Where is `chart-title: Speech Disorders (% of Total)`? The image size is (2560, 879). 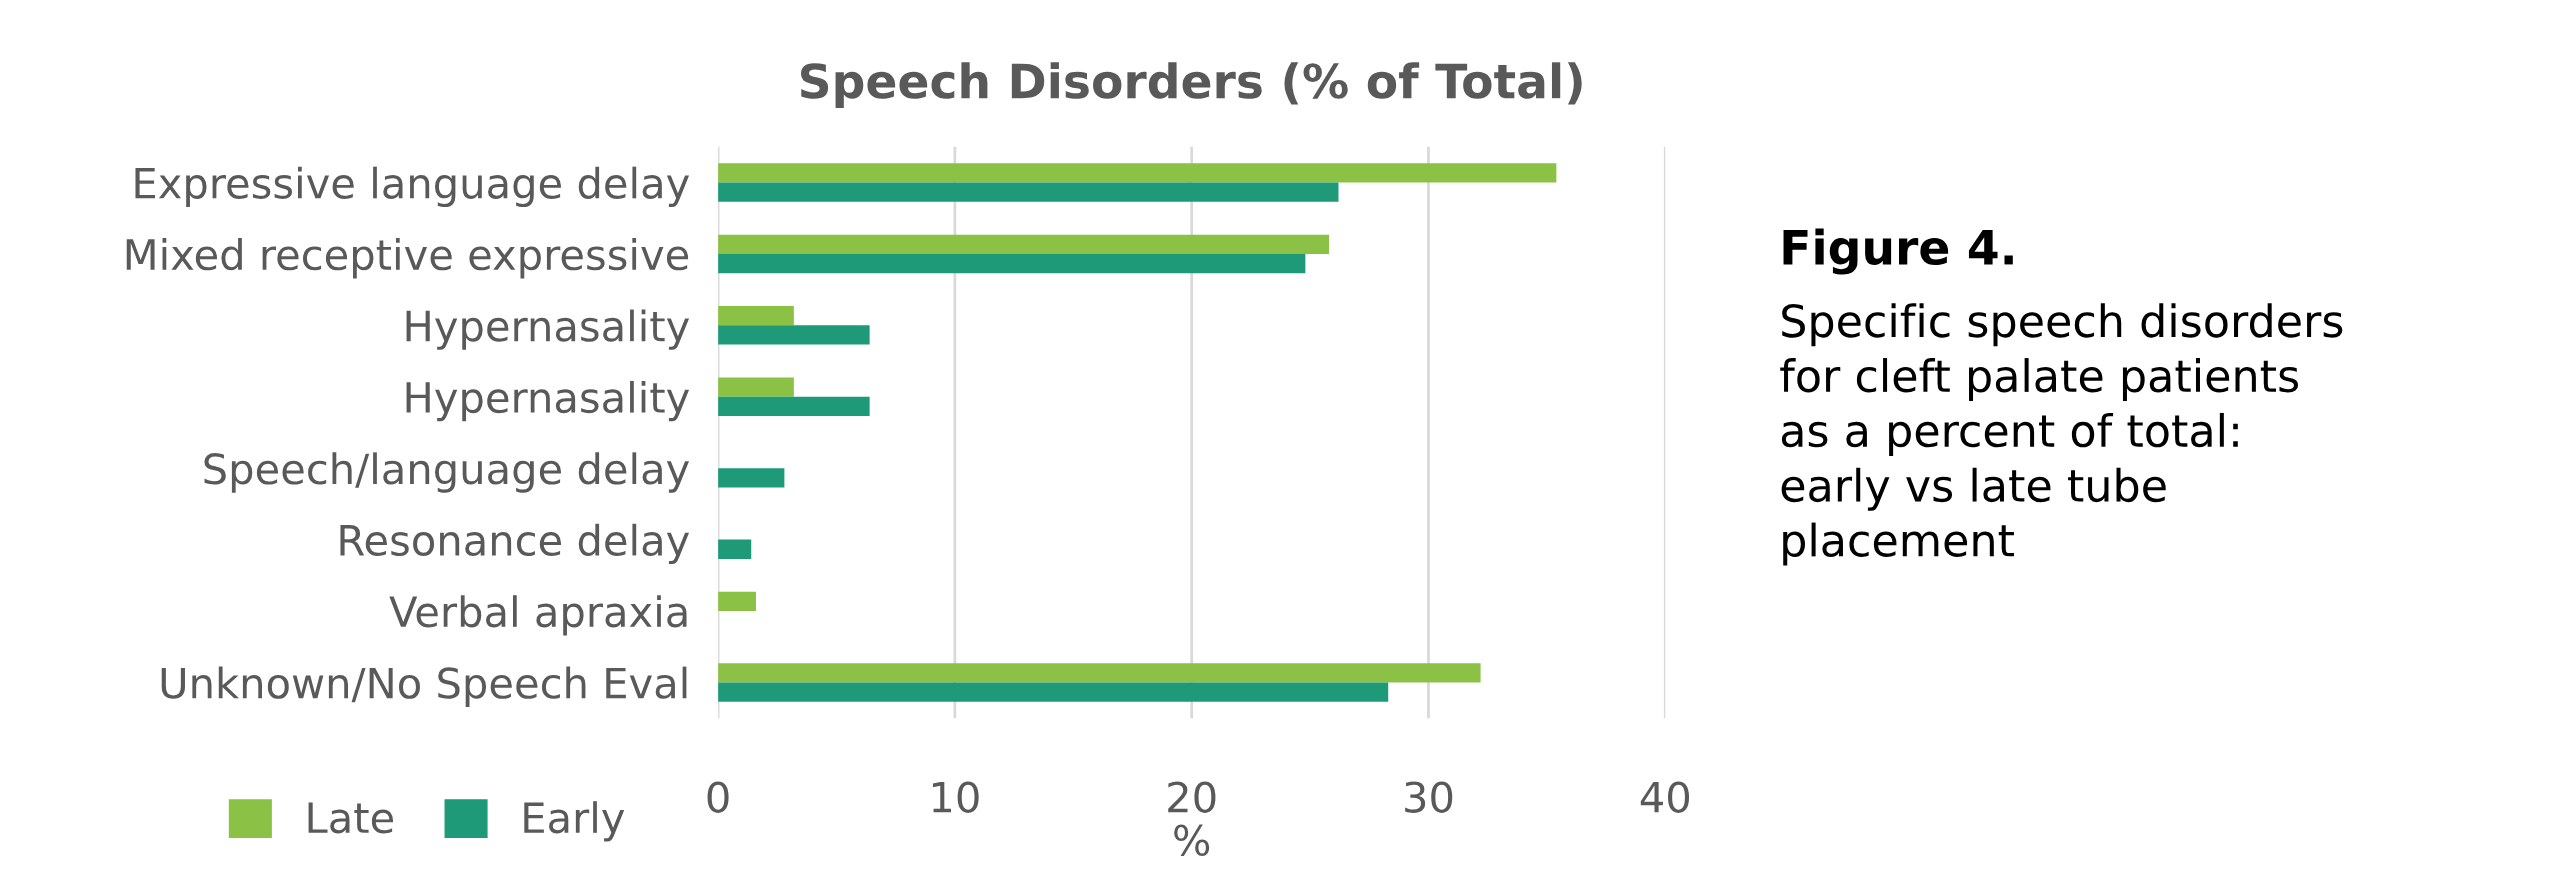 chart-title: Speech Disorders (% of Total) is located at coordinates (1191, 85).